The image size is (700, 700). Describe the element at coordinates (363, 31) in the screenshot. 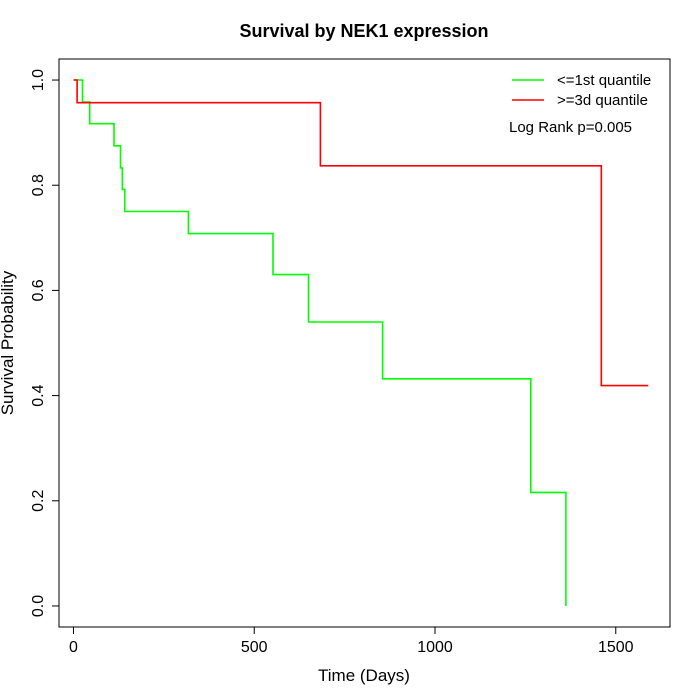

I see `chart-title: Survival by NEK1 expression` at that location.